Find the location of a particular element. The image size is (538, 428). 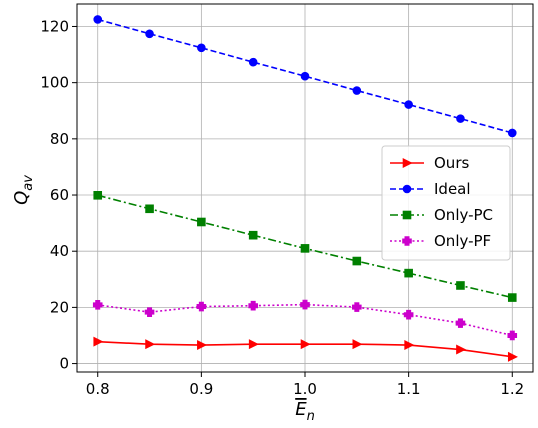

legend-label: Ideal is located at coordinates (452, 189).